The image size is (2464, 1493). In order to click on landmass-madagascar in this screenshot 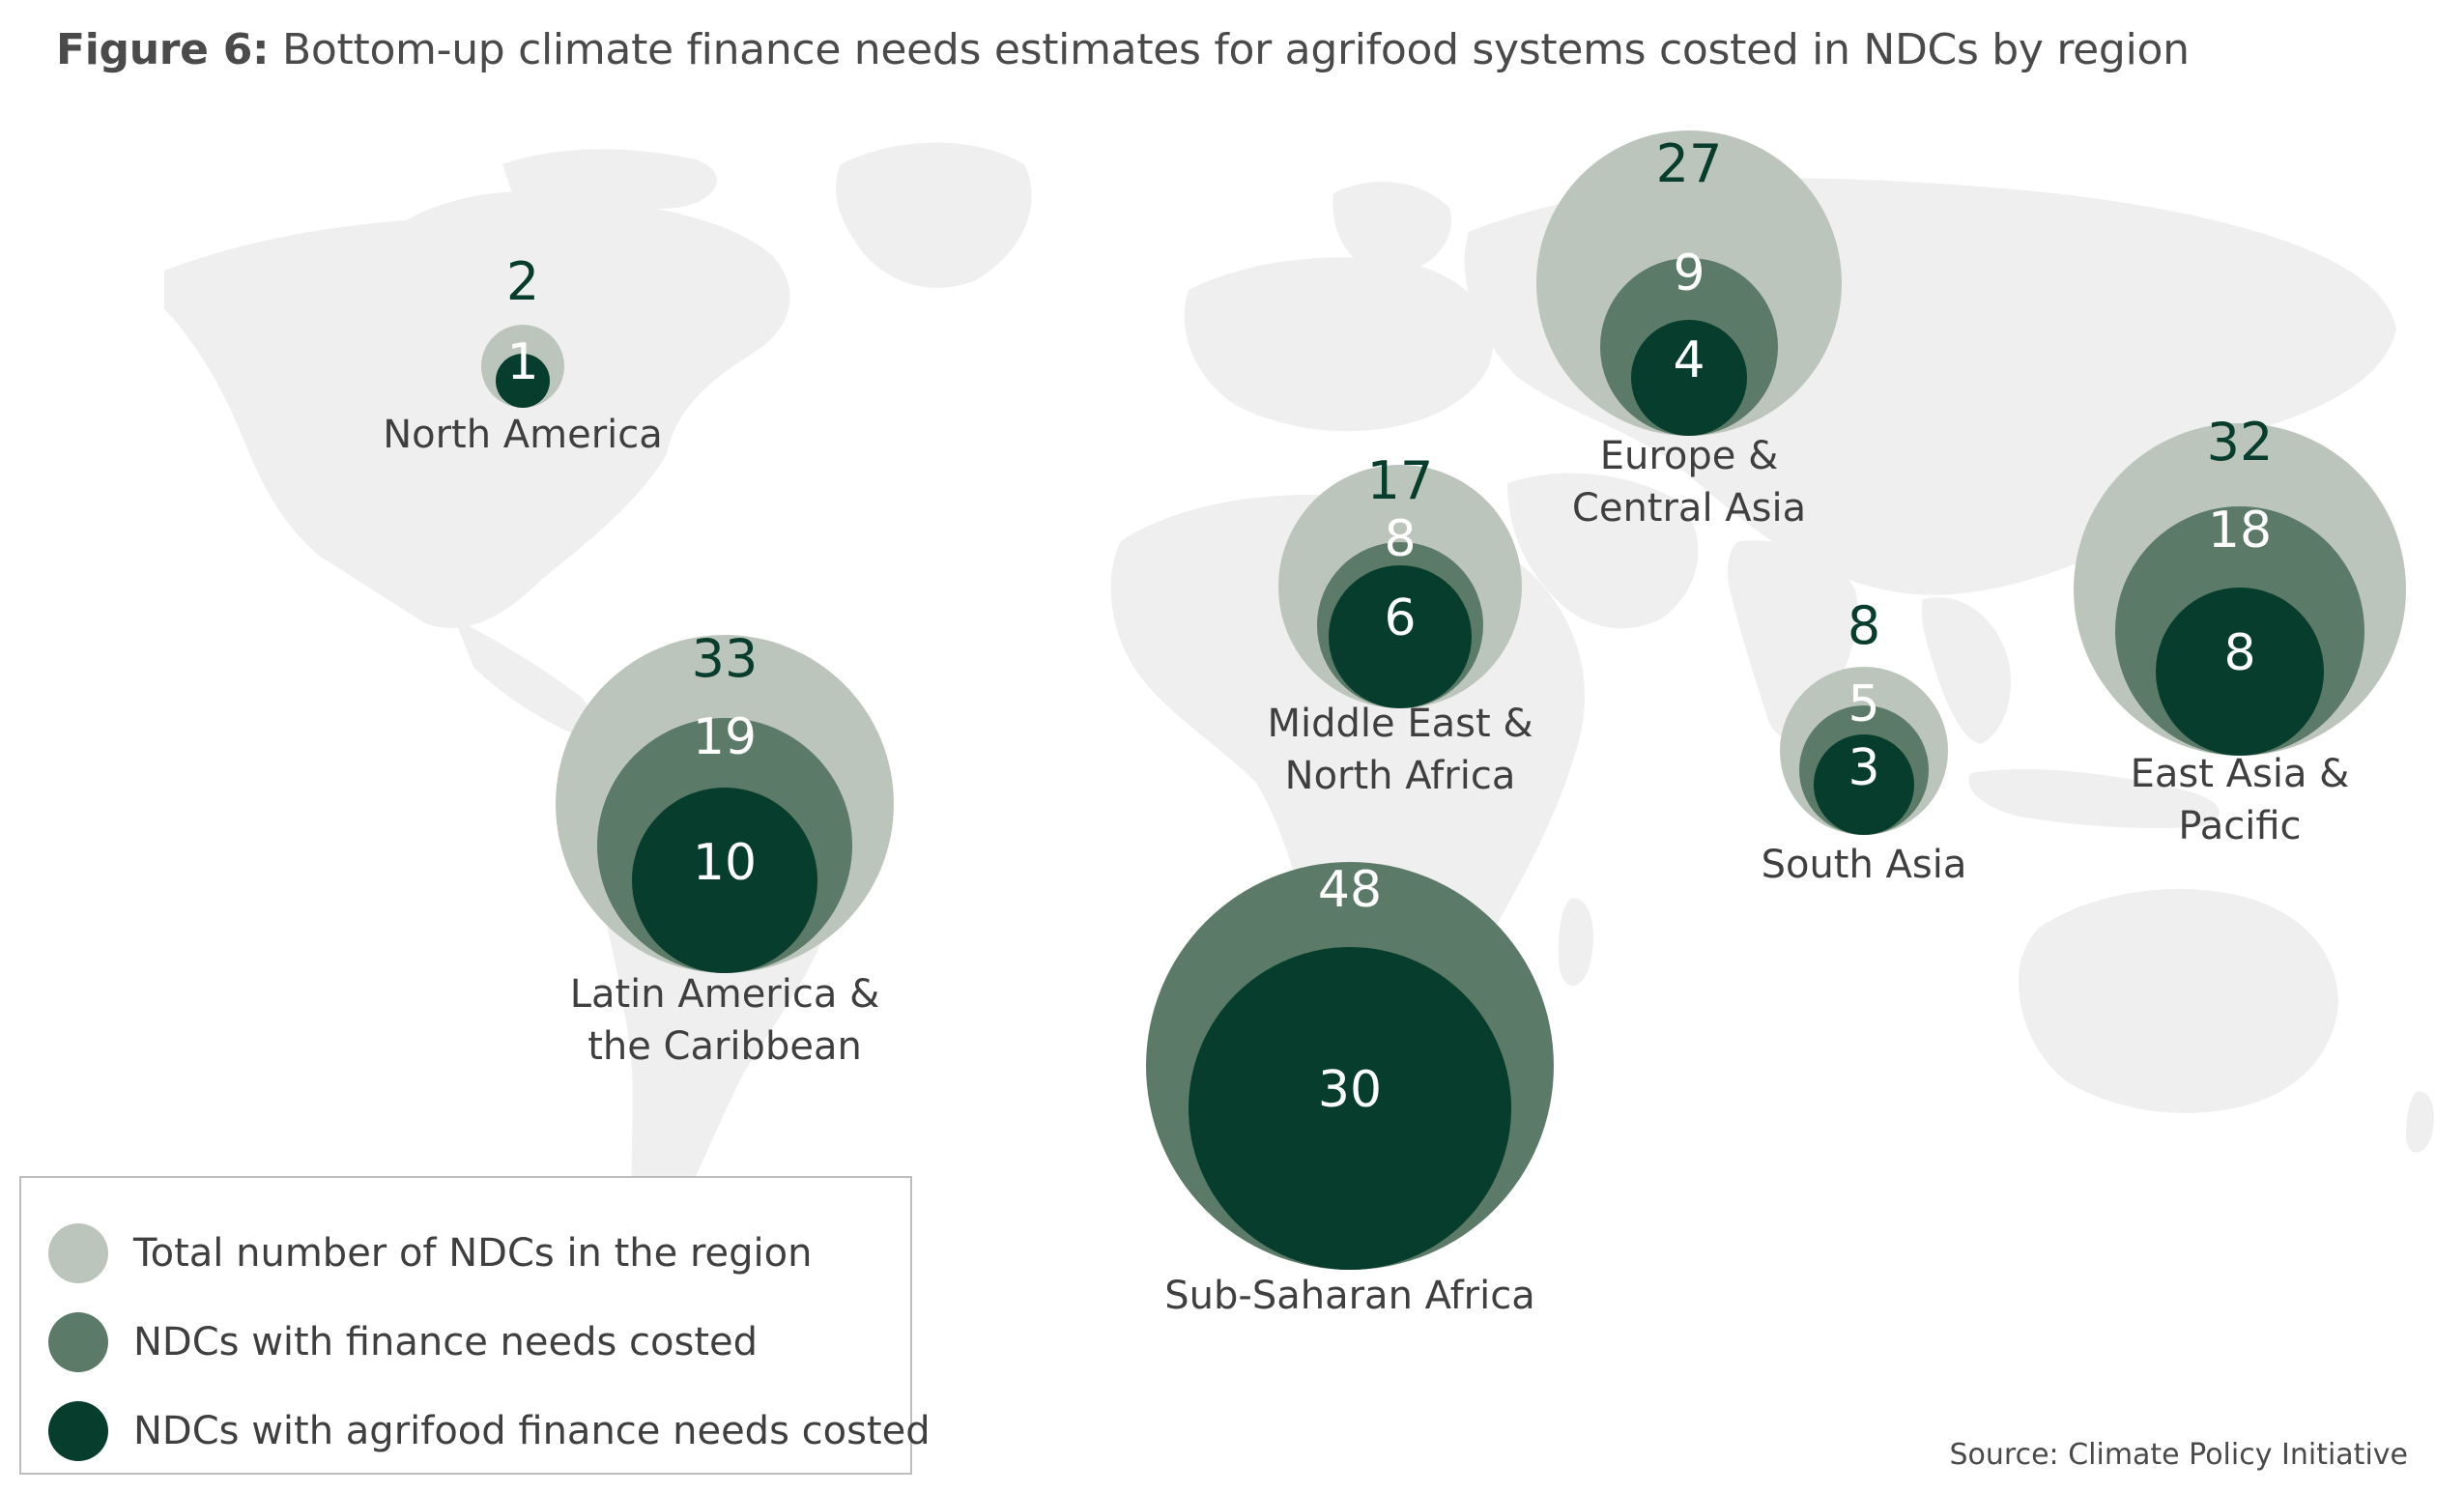, I will do `click(1575, 942)`.